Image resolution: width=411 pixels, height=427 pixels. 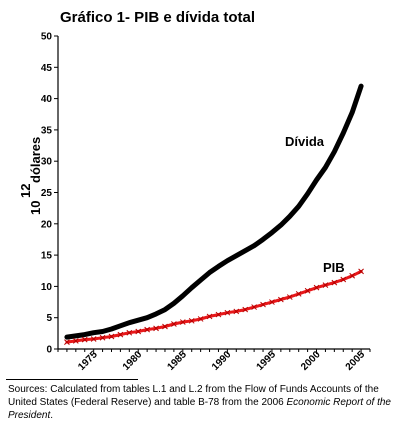 What do you see at coordinates (47, 99) in the screenshot?
I see `y-tick-label: 40` at bounding box center [47, 99].